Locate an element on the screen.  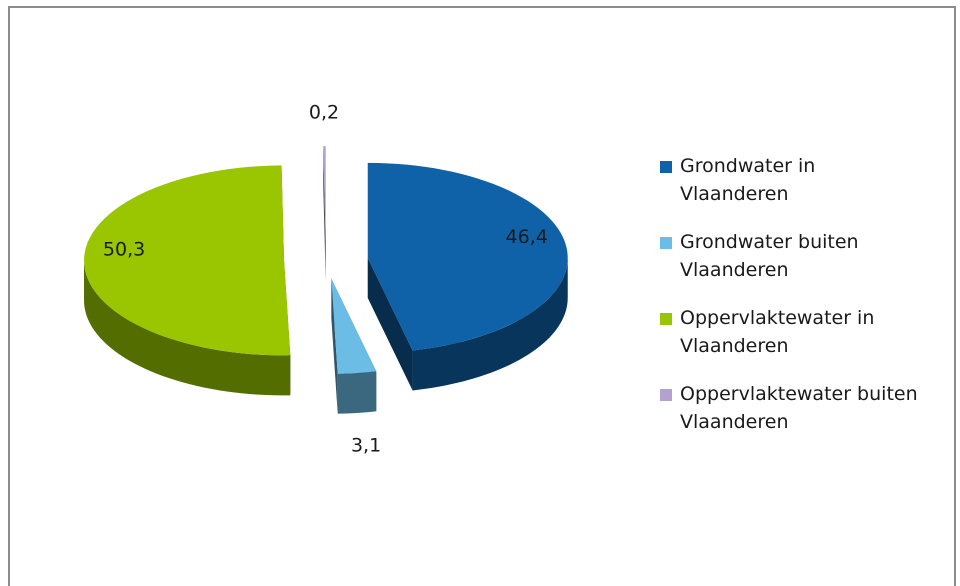
legend-item: Grondwater buiten Vlaanderen is located at coordinates (791, 256).